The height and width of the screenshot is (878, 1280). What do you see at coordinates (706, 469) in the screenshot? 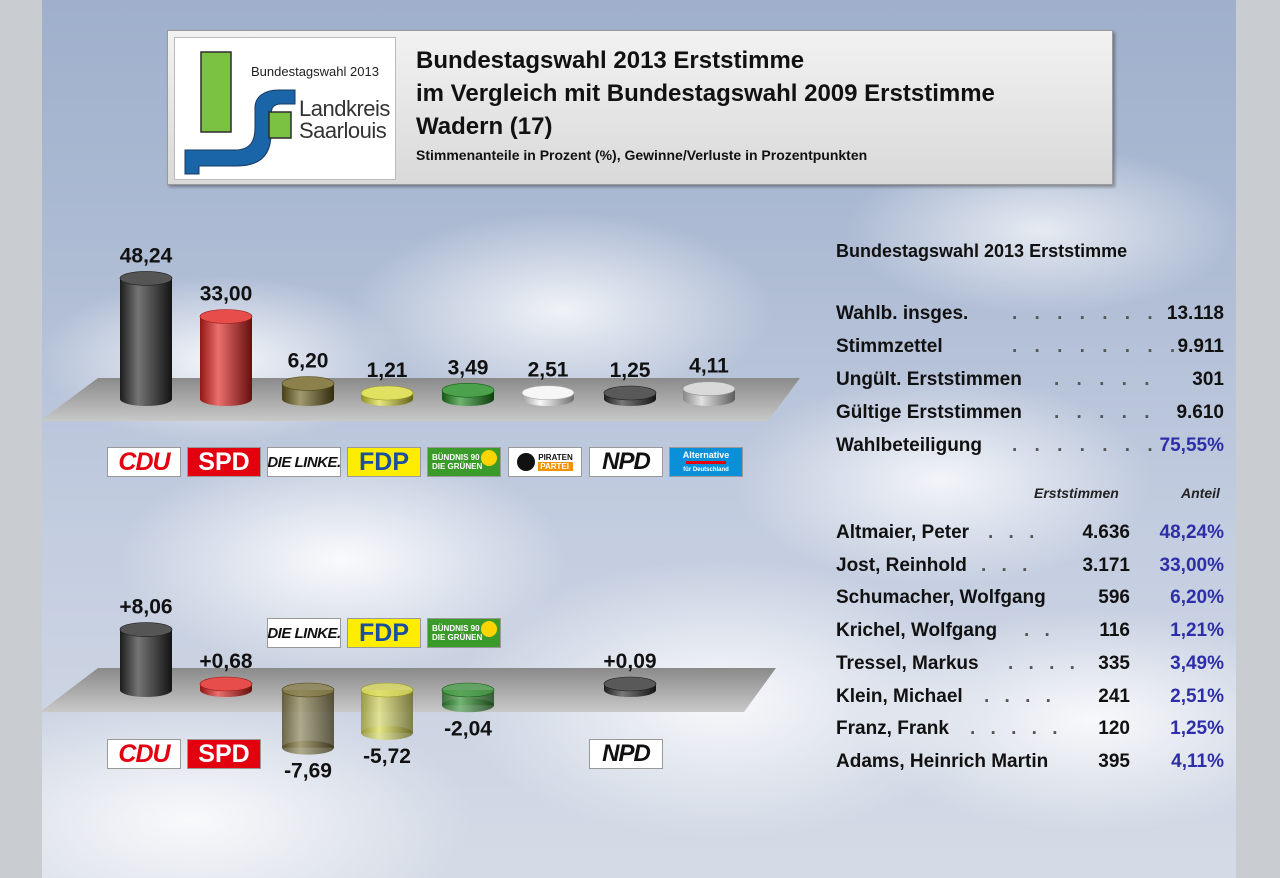
I see `afd-line2: für Deutschland` at bounding box center [706, 469].